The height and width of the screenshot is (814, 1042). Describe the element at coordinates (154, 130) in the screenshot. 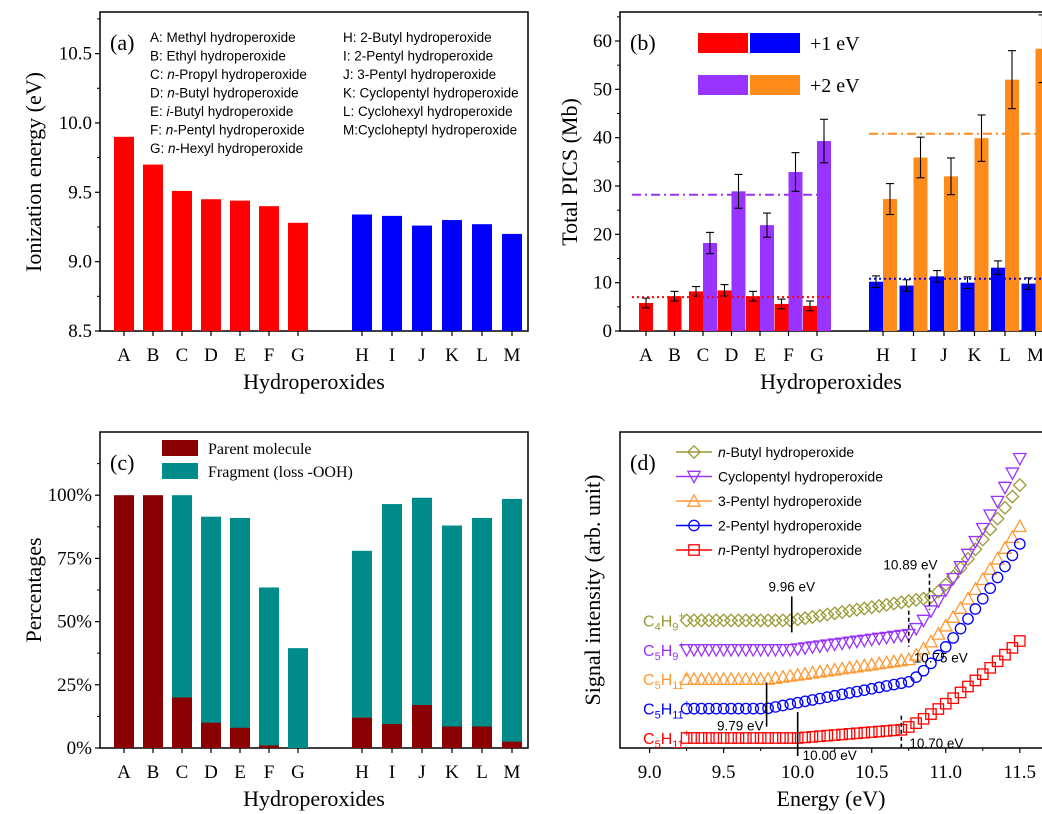

I see `legend-key: F` at that location.